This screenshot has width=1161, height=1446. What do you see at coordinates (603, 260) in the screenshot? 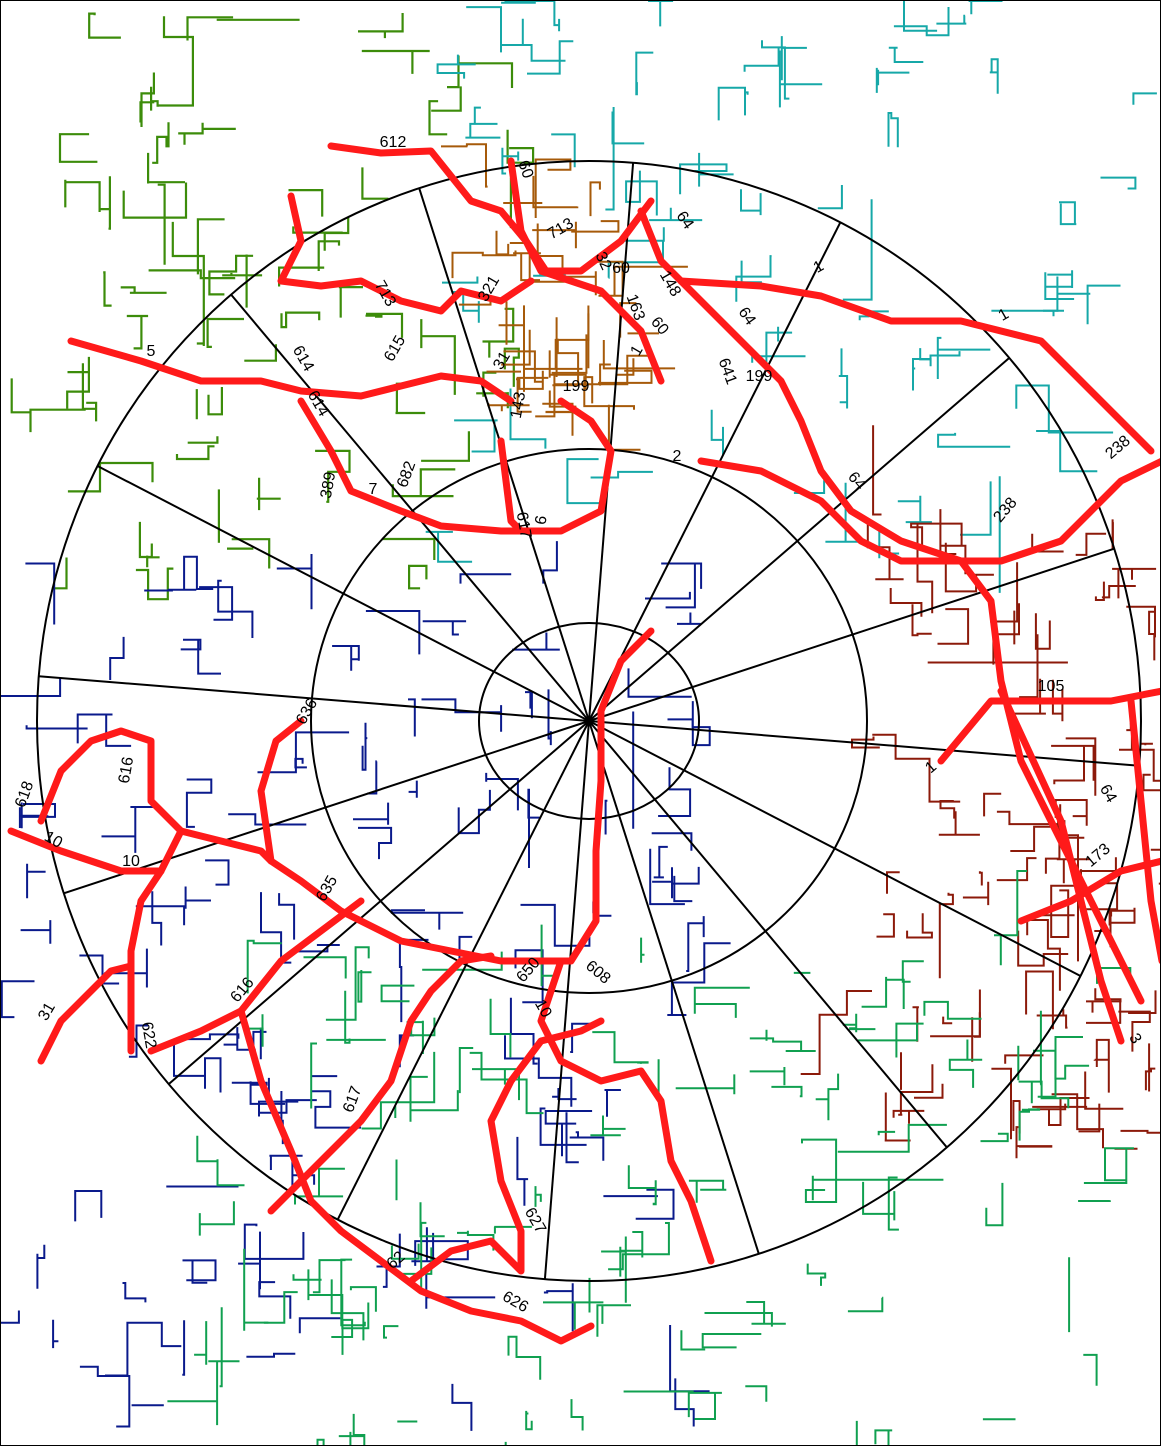
I see `route-label: 32` at bounding box center [603, 260].